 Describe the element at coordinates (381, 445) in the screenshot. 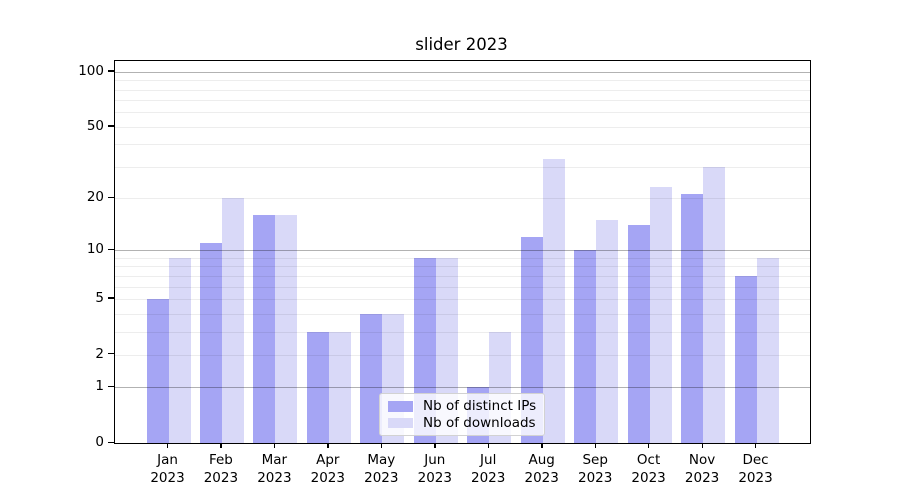

I see `x-tick-mark-may` at that location.